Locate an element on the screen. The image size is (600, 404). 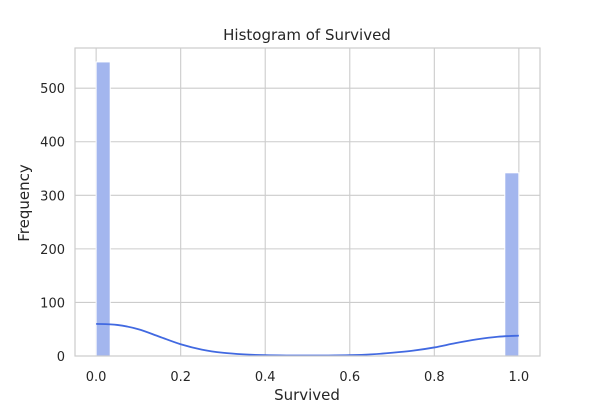
kde-curve is located at coordinates (307, 339).